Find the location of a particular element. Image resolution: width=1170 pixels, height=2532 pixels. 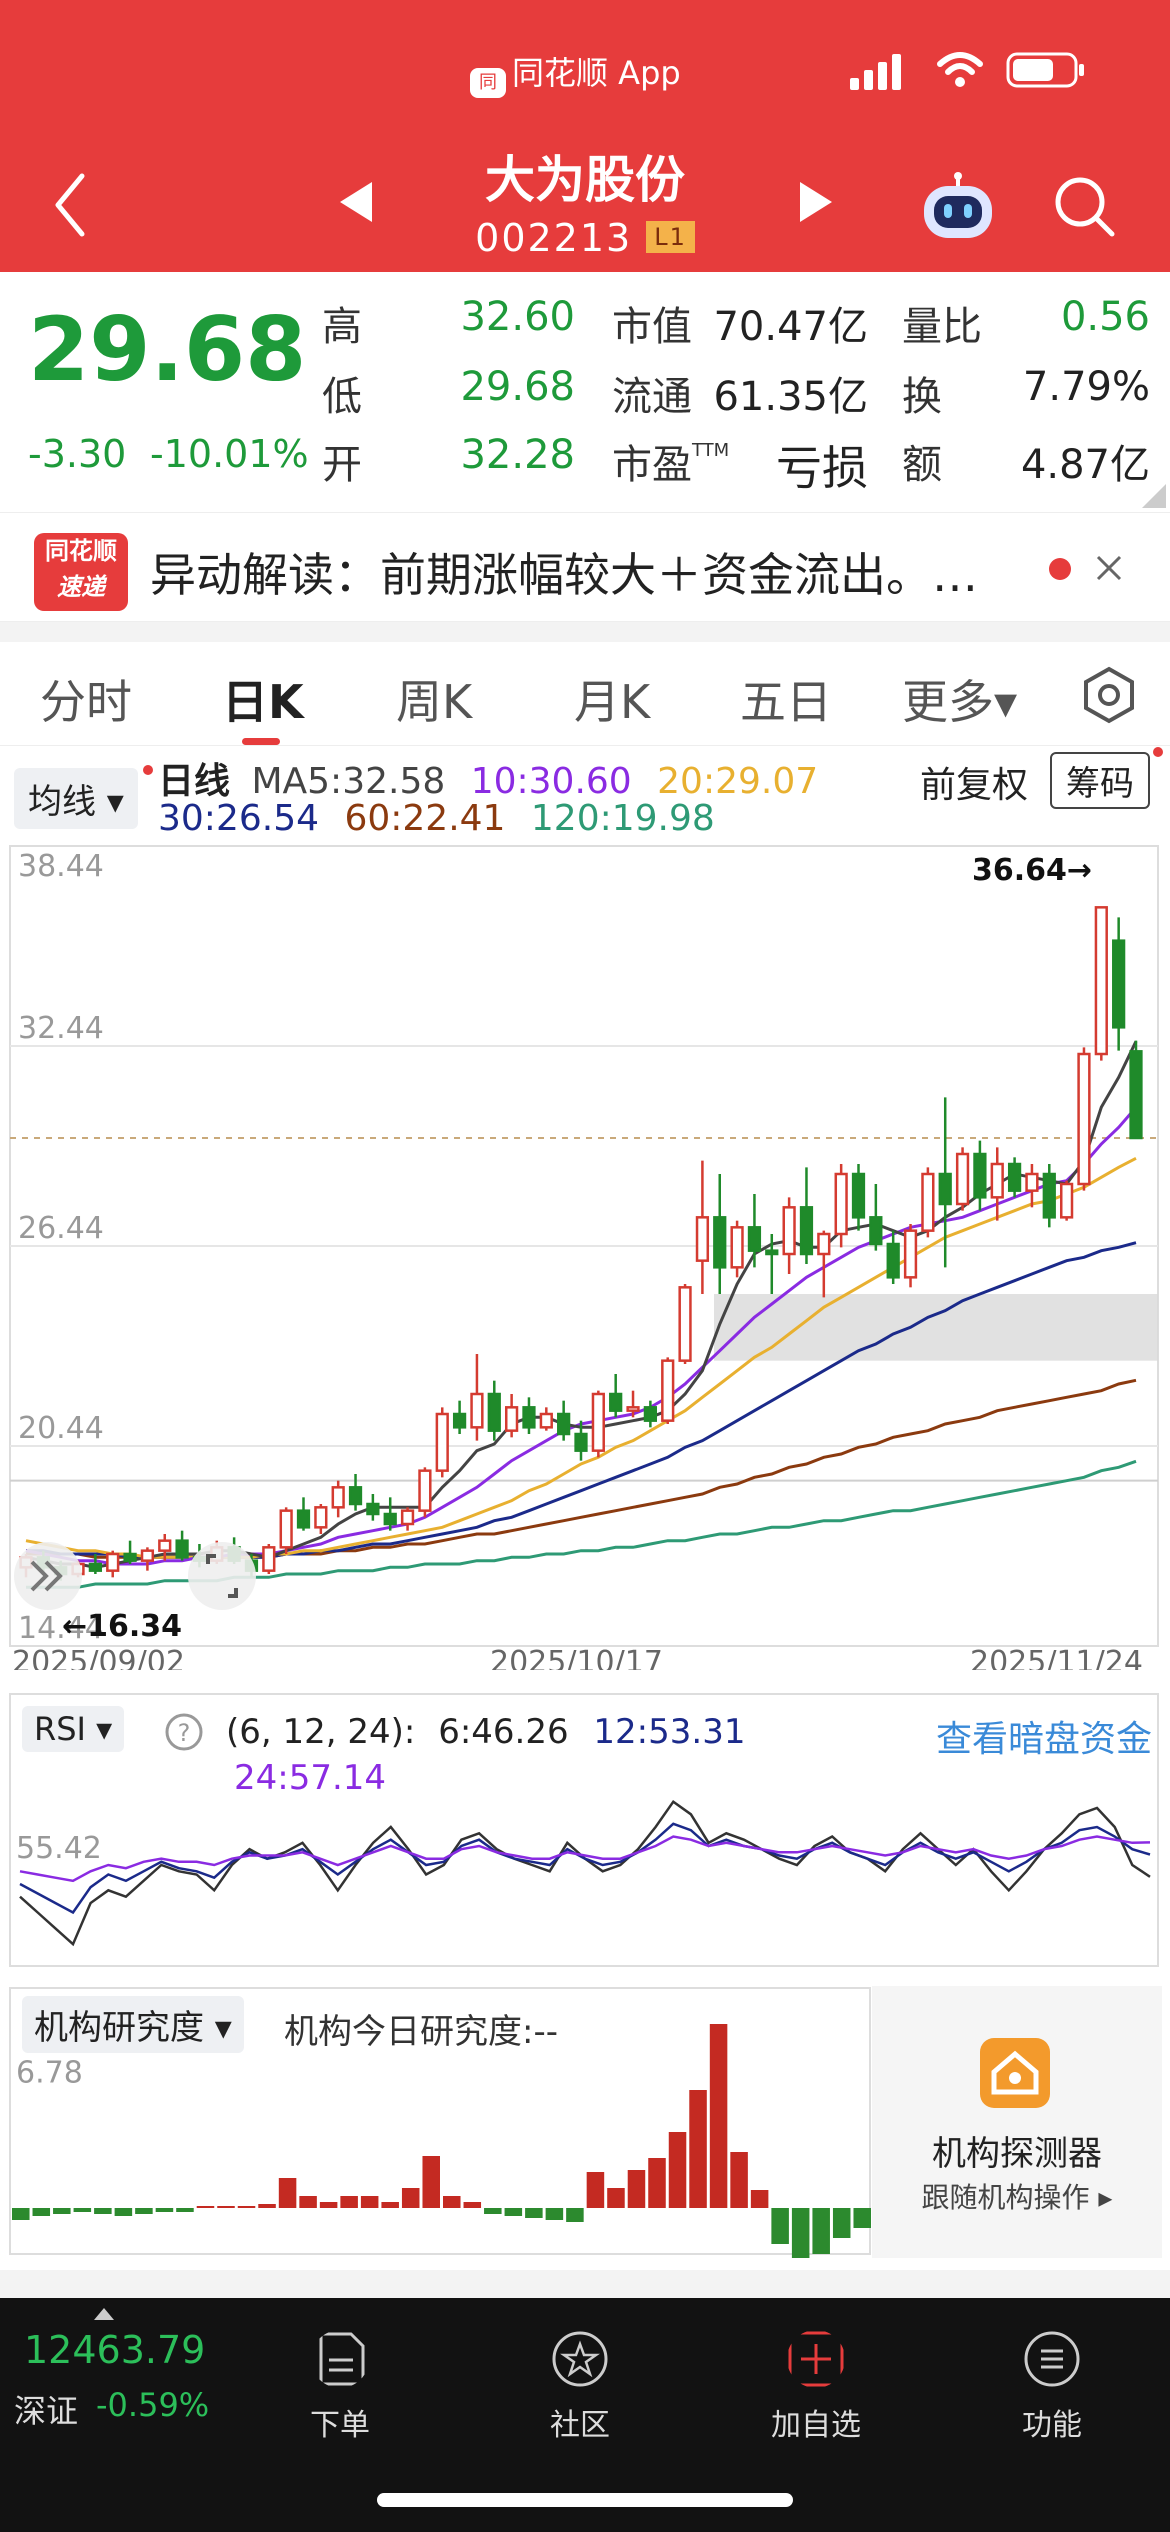

signal-icon is located at coordinates (875, 72).